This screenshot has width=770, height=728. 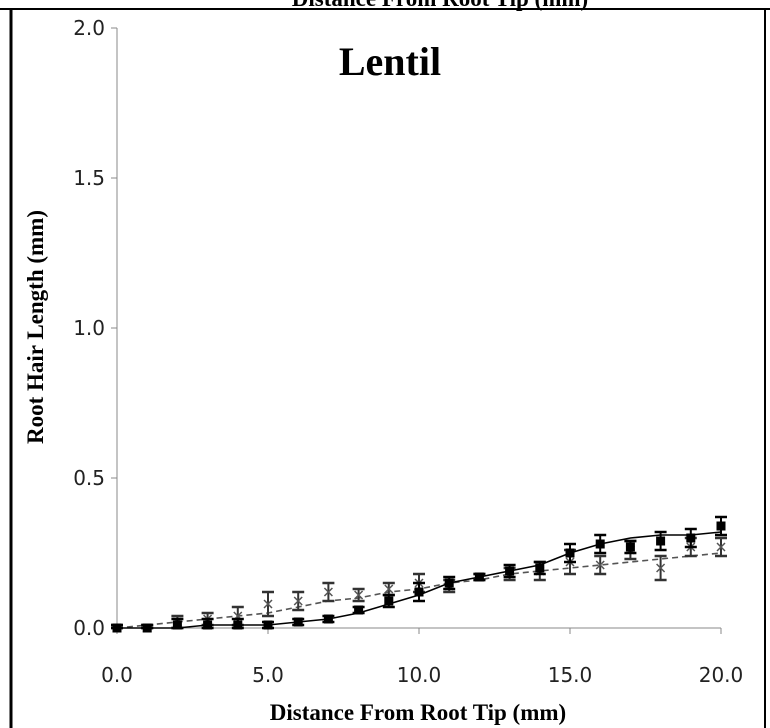 I want to click on previous-panel-xlabel: Distance From Root Tip (mm), so click(x=440, y=5).